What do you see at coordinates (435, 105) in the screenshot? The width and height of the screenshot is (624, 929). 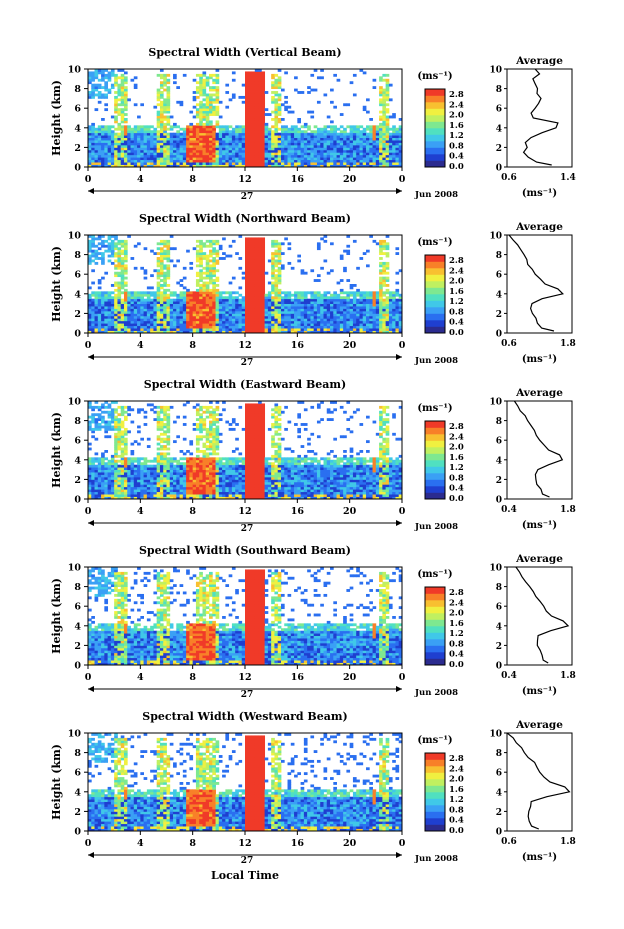 I see `colorbar-swatch` at bounding box center [435, 105].